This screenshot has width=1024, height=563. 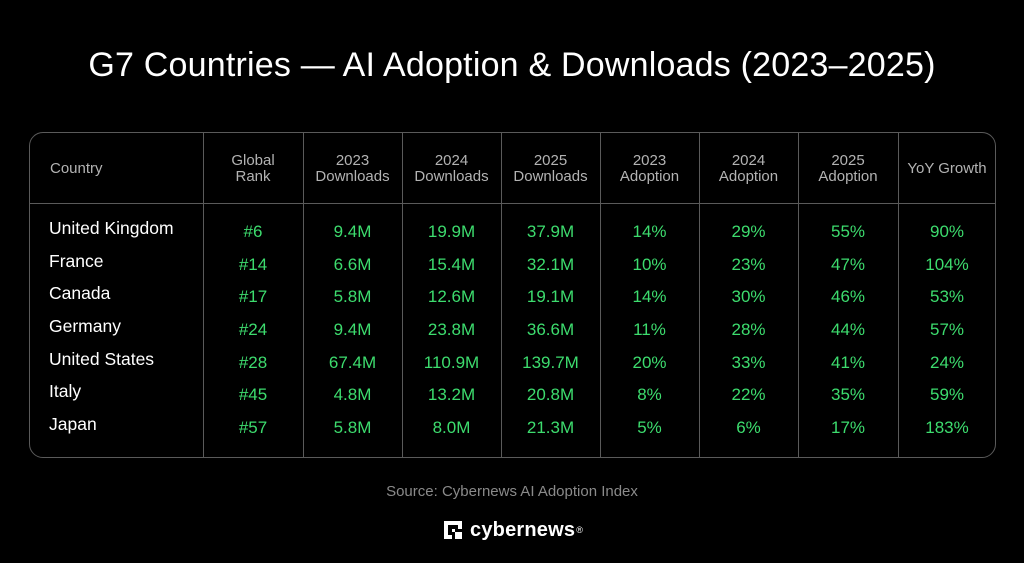 I want to click on value-cell: 6%, so click(x=748, y=427).